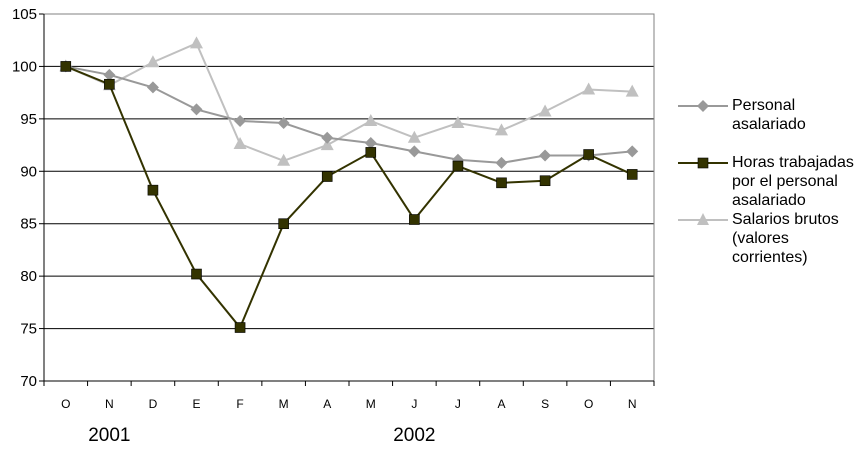 The height and width of the screenshot is (449, 860). I want to click on x-tick-label: E, so click(196, 404).